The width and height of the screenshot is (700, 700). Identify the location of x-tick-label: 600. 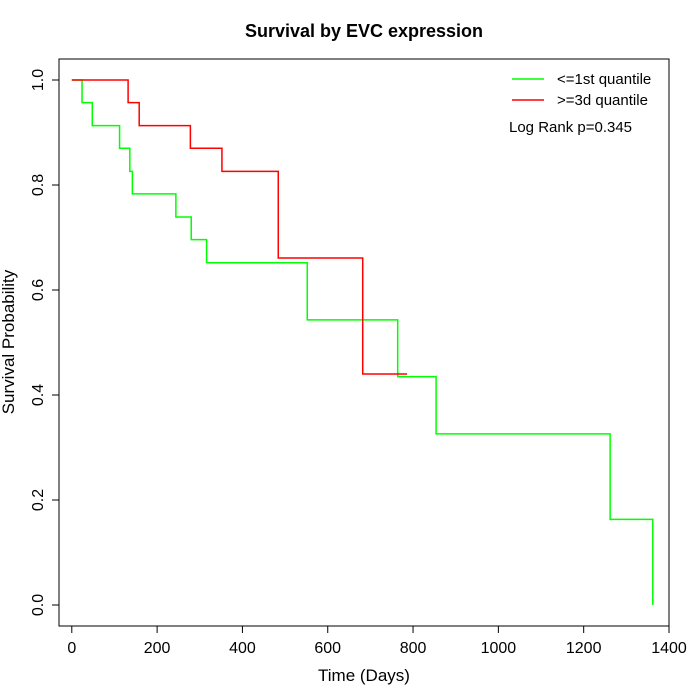
(327, 648).